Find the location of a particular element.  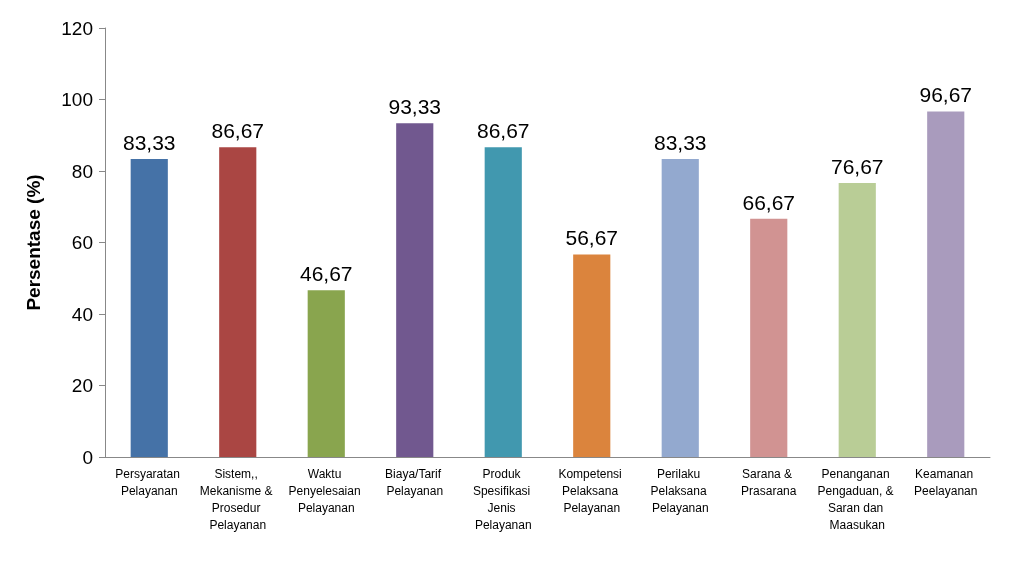

x-tick-label: Produk Spesifikasi Jenis Pelayanan is located at coordinates (503, 499).